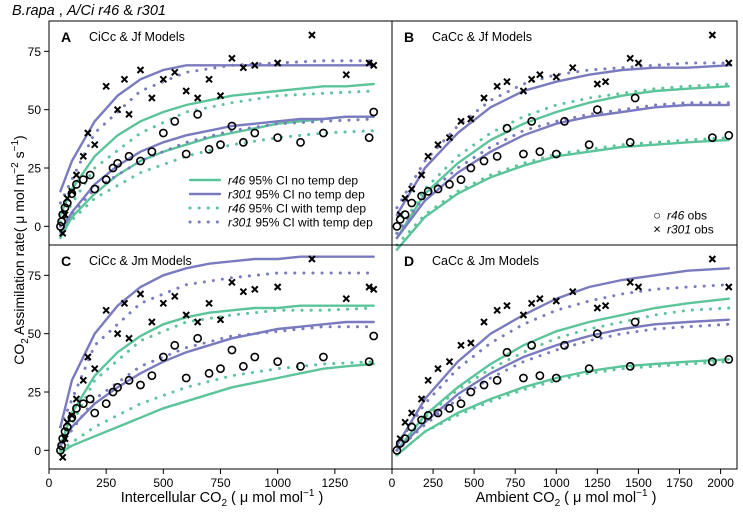  Describe the element at coordinates (106, 483) in the screenshot. I see `x-tick-label: 250` at that location.